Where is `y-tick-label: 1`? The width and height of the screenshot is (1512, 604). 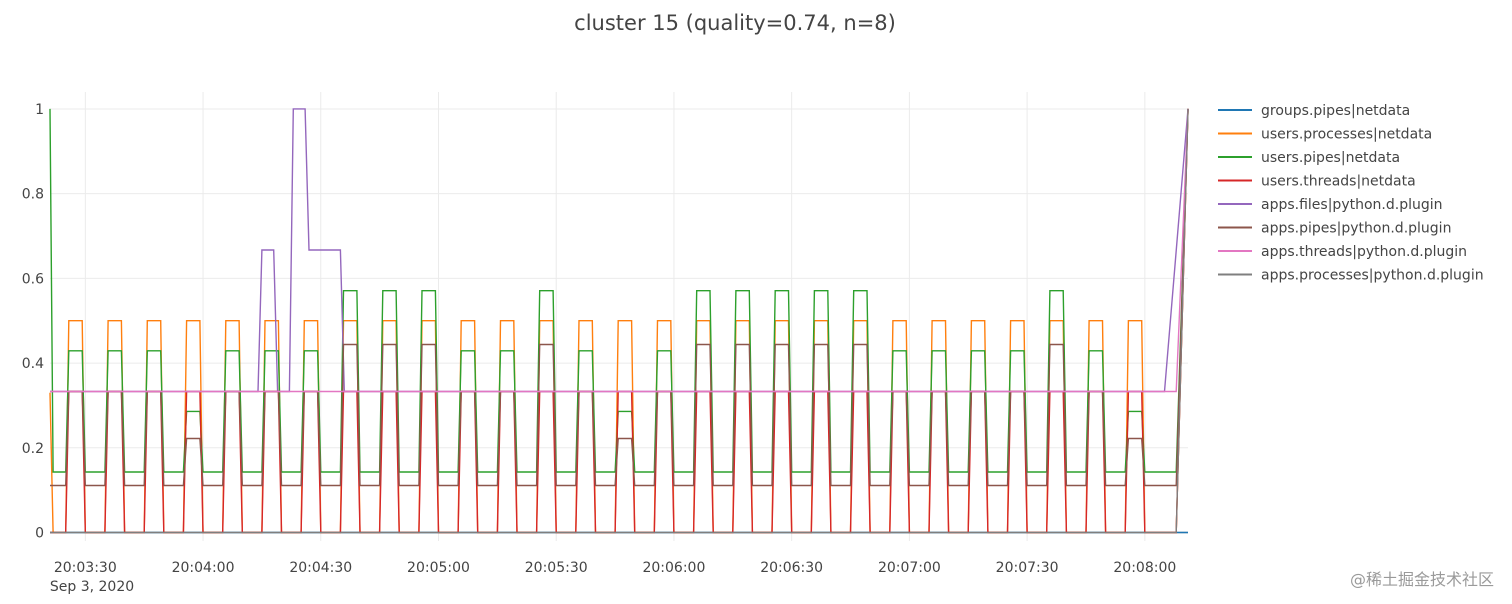 y-tick-label: 1 is located at coordinates (39, 110).